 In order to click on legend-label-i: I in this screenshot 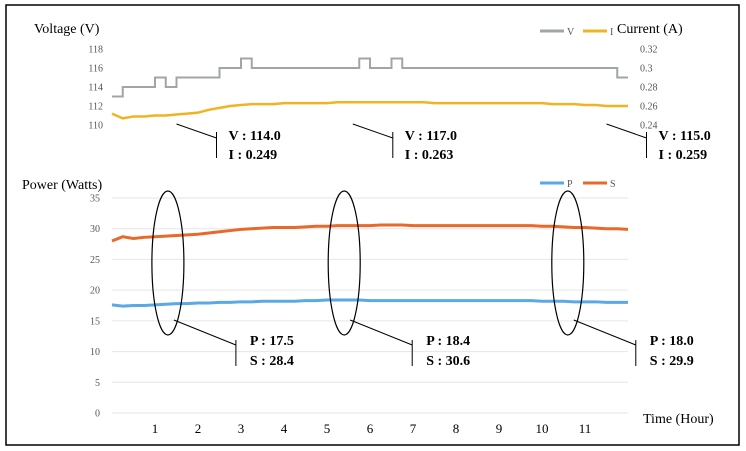, I will do `click(611, 32)`.